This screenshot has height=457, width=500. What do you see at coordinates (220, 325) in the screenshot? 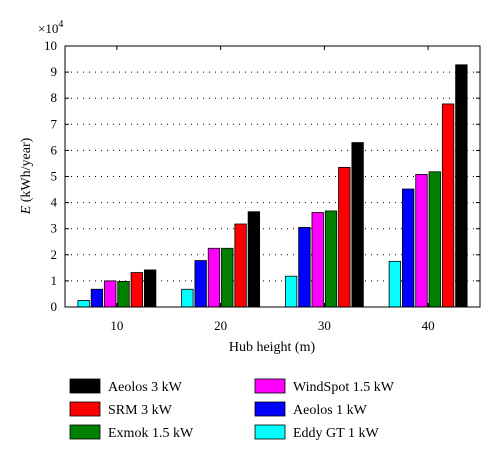
I see `x-tick-label: 20` at bounding box center [220, 325].